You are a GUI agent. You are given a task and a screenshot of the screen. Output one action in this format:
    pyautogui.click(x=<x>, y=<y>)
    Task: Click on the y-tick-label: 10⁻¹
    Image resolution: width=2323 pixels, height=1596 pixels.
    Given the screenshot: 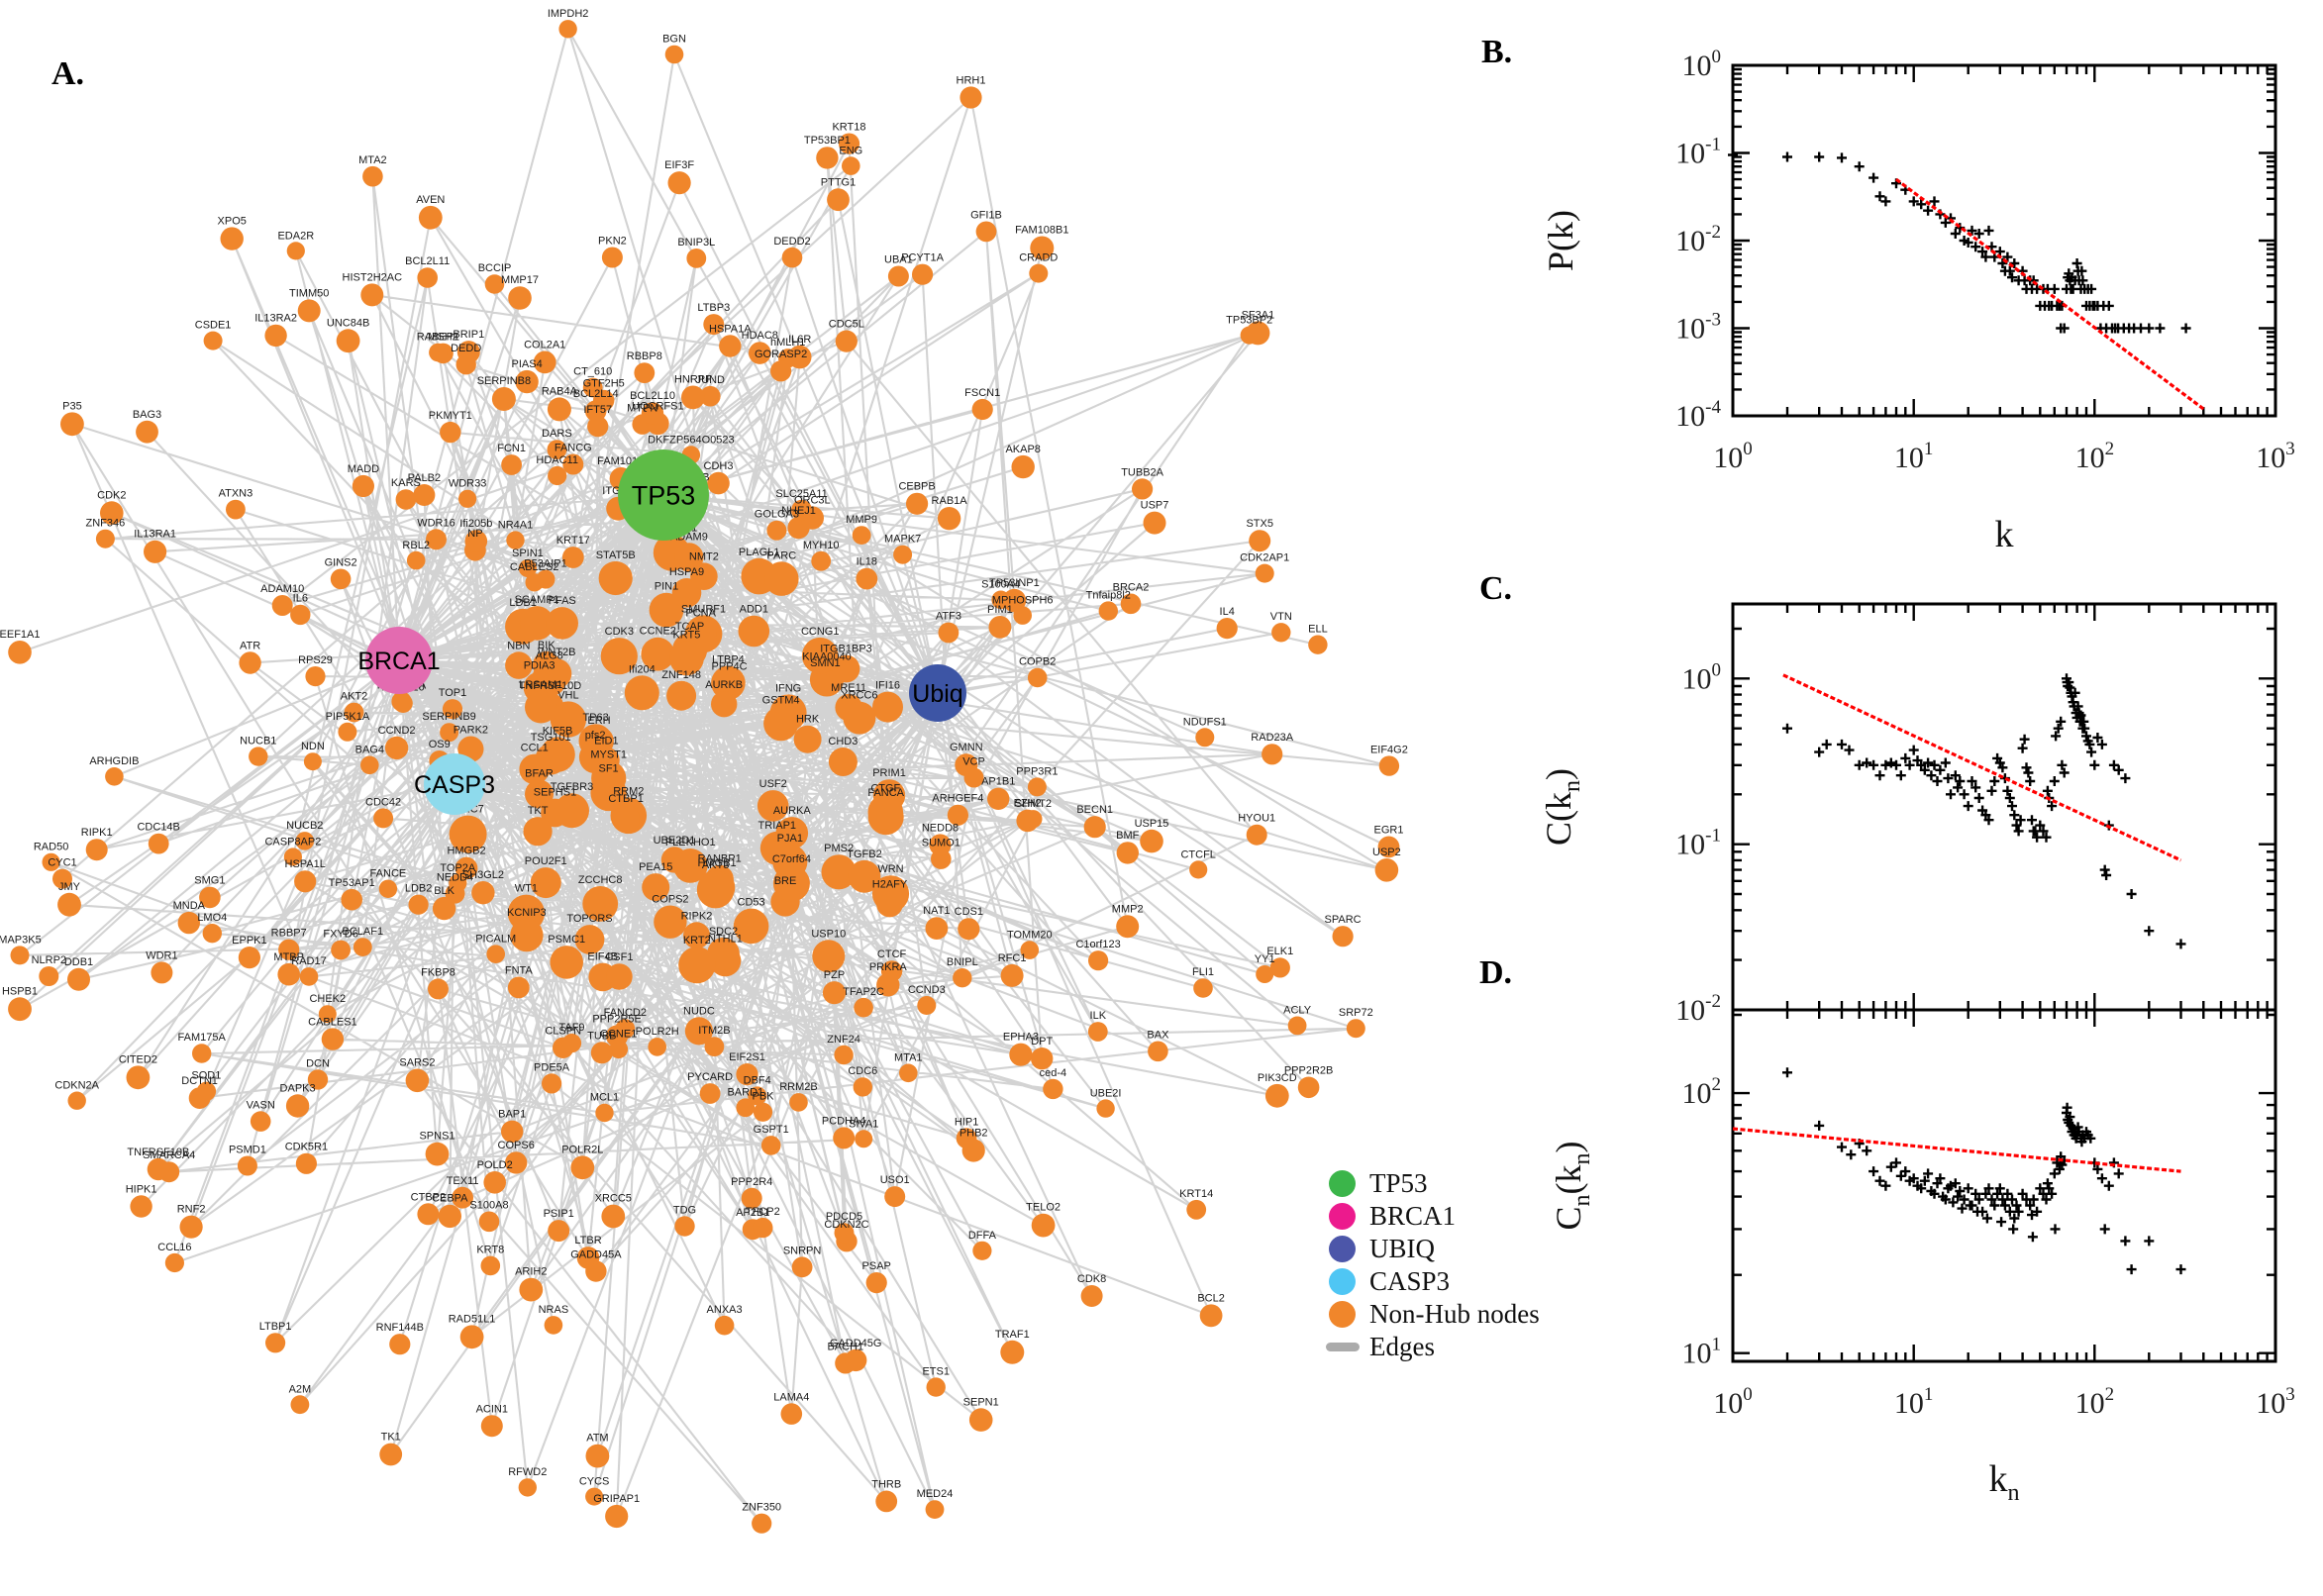 What is the action you would take?
    pyautogui.click(x=1698, y=152)
    